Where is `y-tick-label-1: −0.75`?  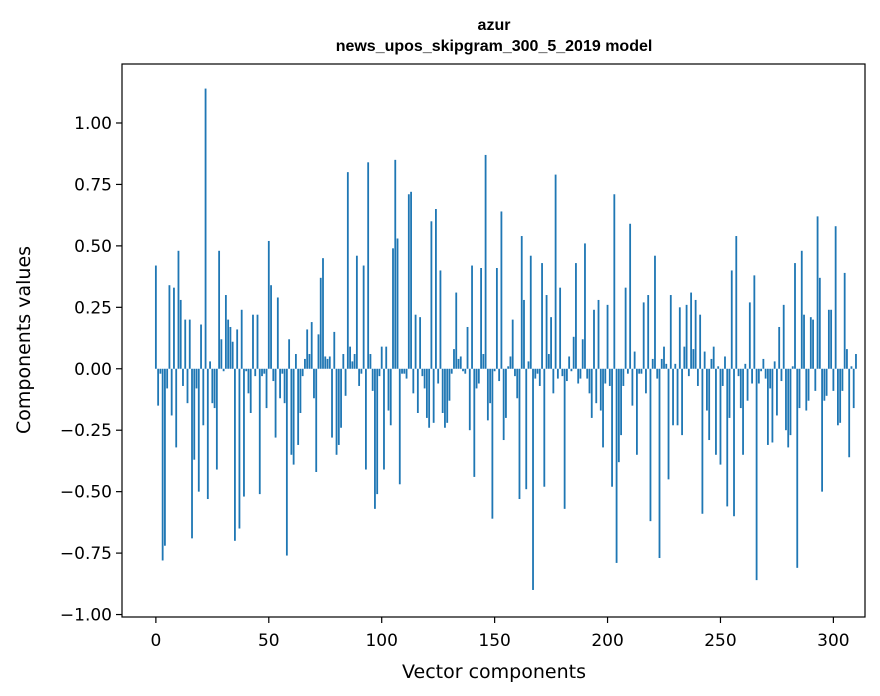
y-tick-label-1: −0.75 is located at coordinates (86, 554).